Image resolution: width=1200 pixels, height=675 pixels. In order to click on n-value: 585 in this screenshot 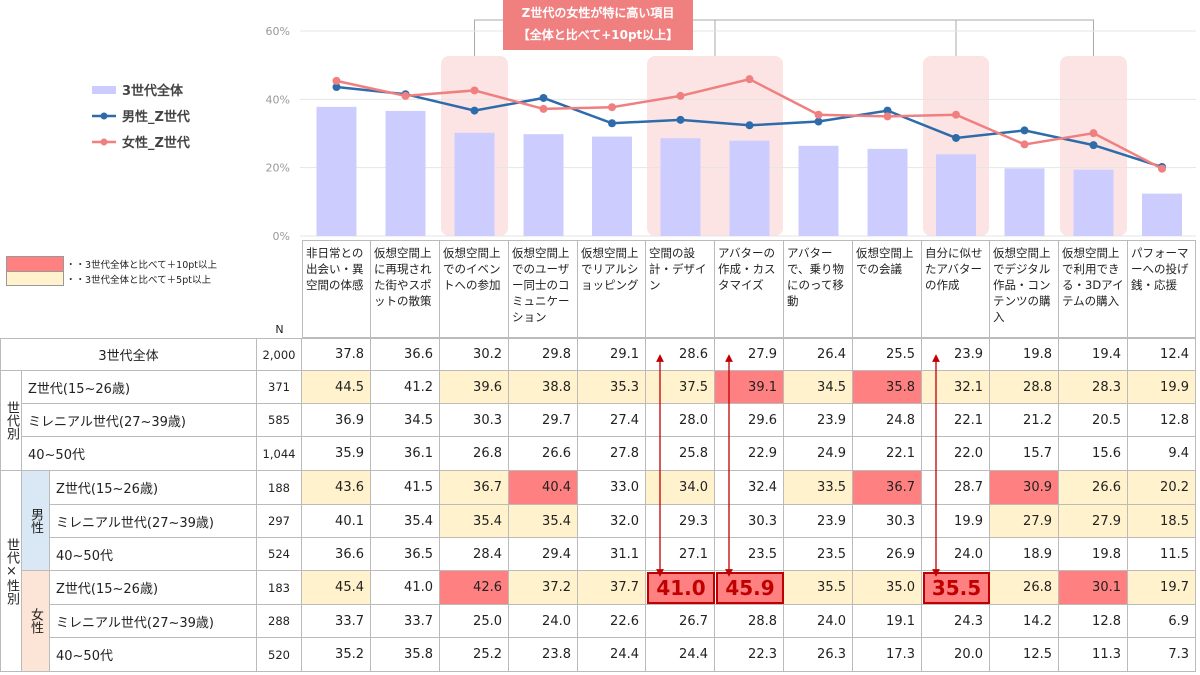, I will do `click(279, 420)`.